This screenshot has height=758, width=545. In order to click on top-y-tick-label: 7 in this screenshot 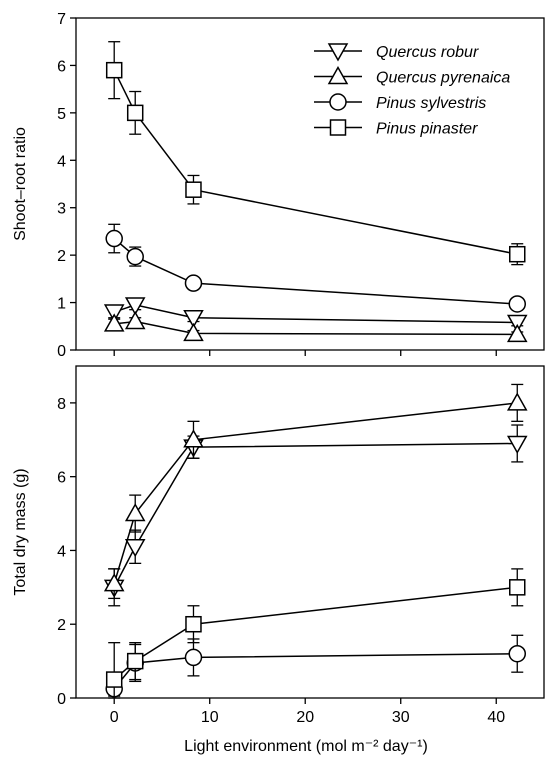, I will do `click(61, 19)`.